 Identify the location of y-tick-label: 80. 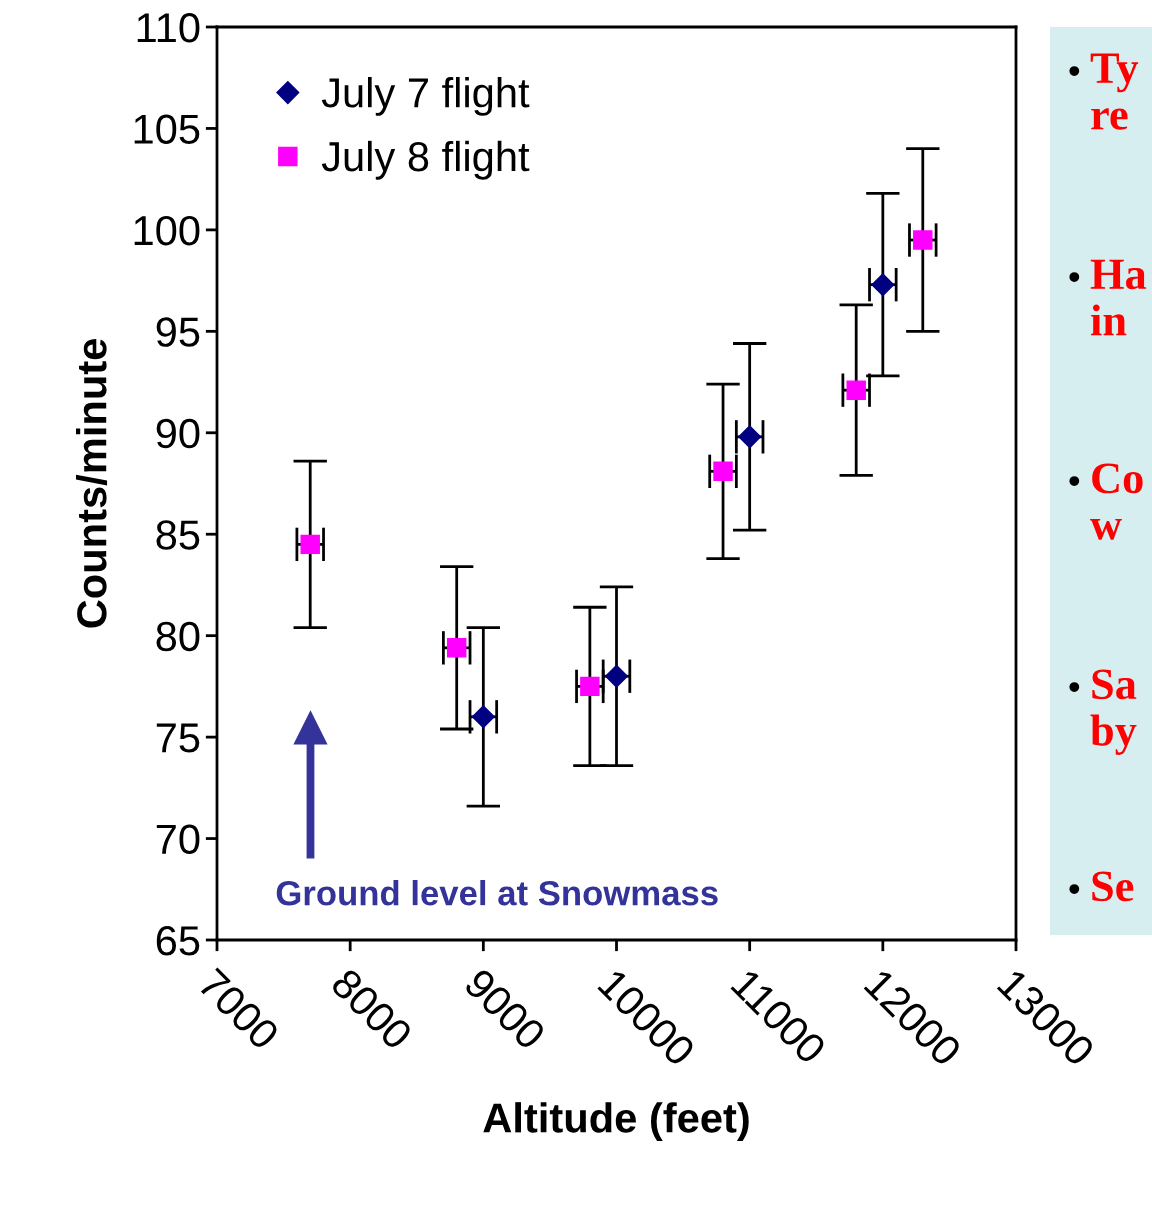
(178, 636).